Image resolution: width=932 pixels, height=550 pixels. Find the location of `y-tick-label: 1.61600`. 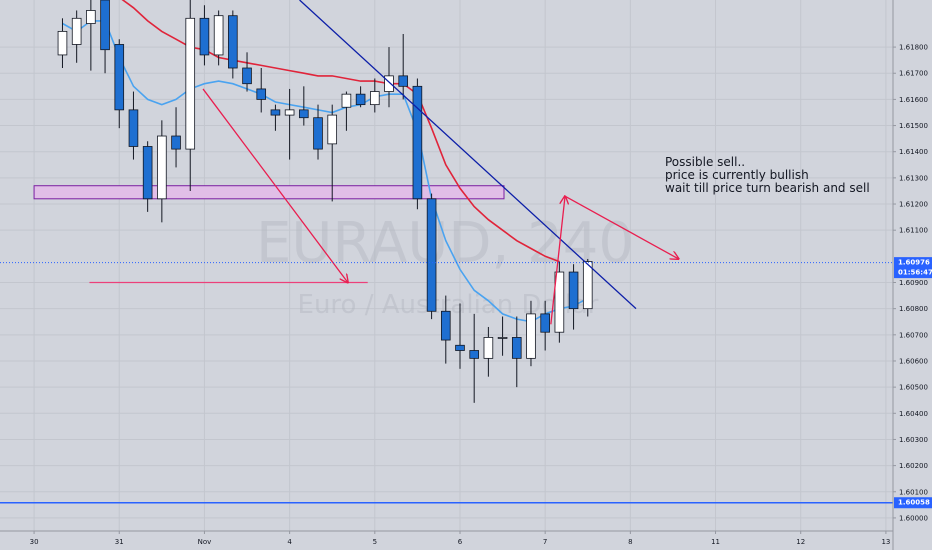

y-tick-label: 1.61600 is located at coordinates (913, 100).